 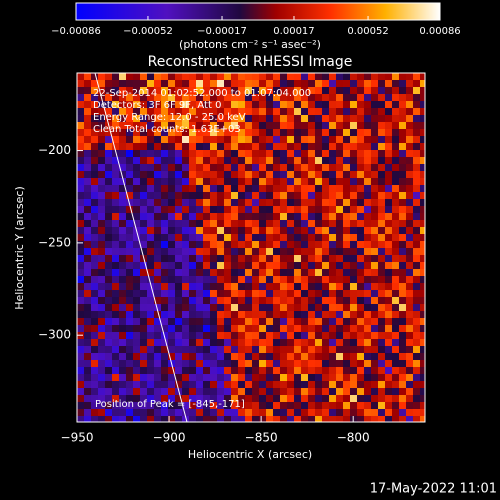 What do you see at coordinates (167, 129) in the screenshot?
I see `annotation: Clean Total counts: 1.63E+03` at bounding box center [167, 129].